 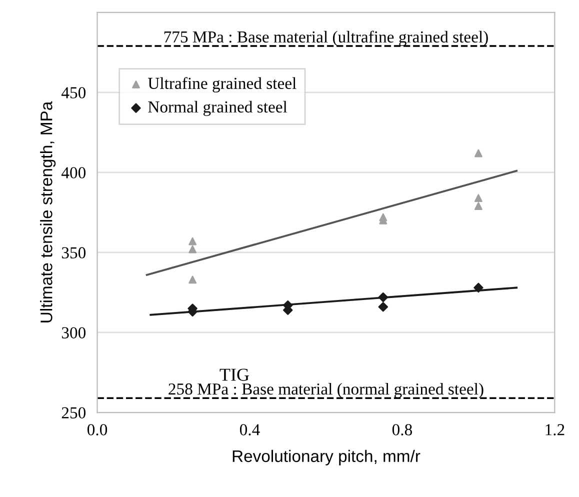 I want to click on y-tick-label: 300, so click(x=74, y=332).